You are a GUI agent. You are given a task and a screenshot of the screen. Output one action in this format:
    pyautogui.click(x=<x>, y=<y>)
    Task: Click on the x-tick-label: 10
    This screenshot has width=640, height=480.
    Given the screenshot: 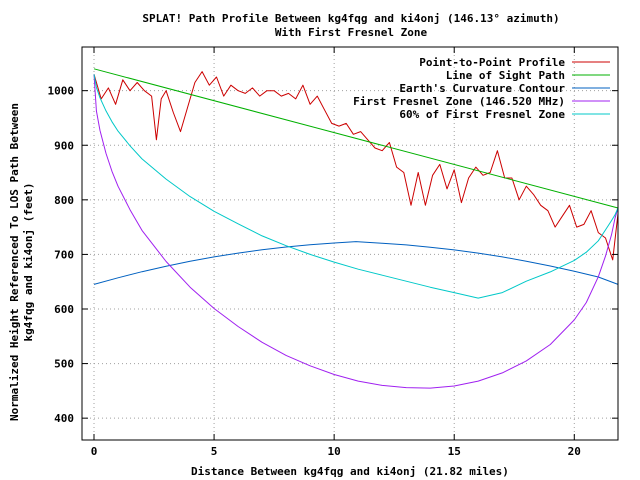 What is the action you would take?
    pyautogui.click(x=334, y=451)
    